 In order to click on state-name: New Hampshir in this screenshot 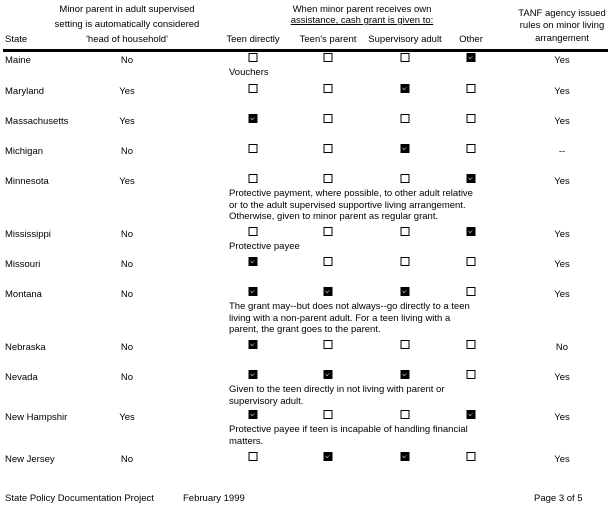, I will do `click(36, 417)`.